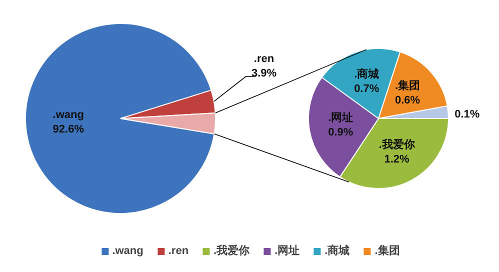  Describe the element at coordinates (264, 59) in the screenshot. I see `slice-label: .ren` at that location.